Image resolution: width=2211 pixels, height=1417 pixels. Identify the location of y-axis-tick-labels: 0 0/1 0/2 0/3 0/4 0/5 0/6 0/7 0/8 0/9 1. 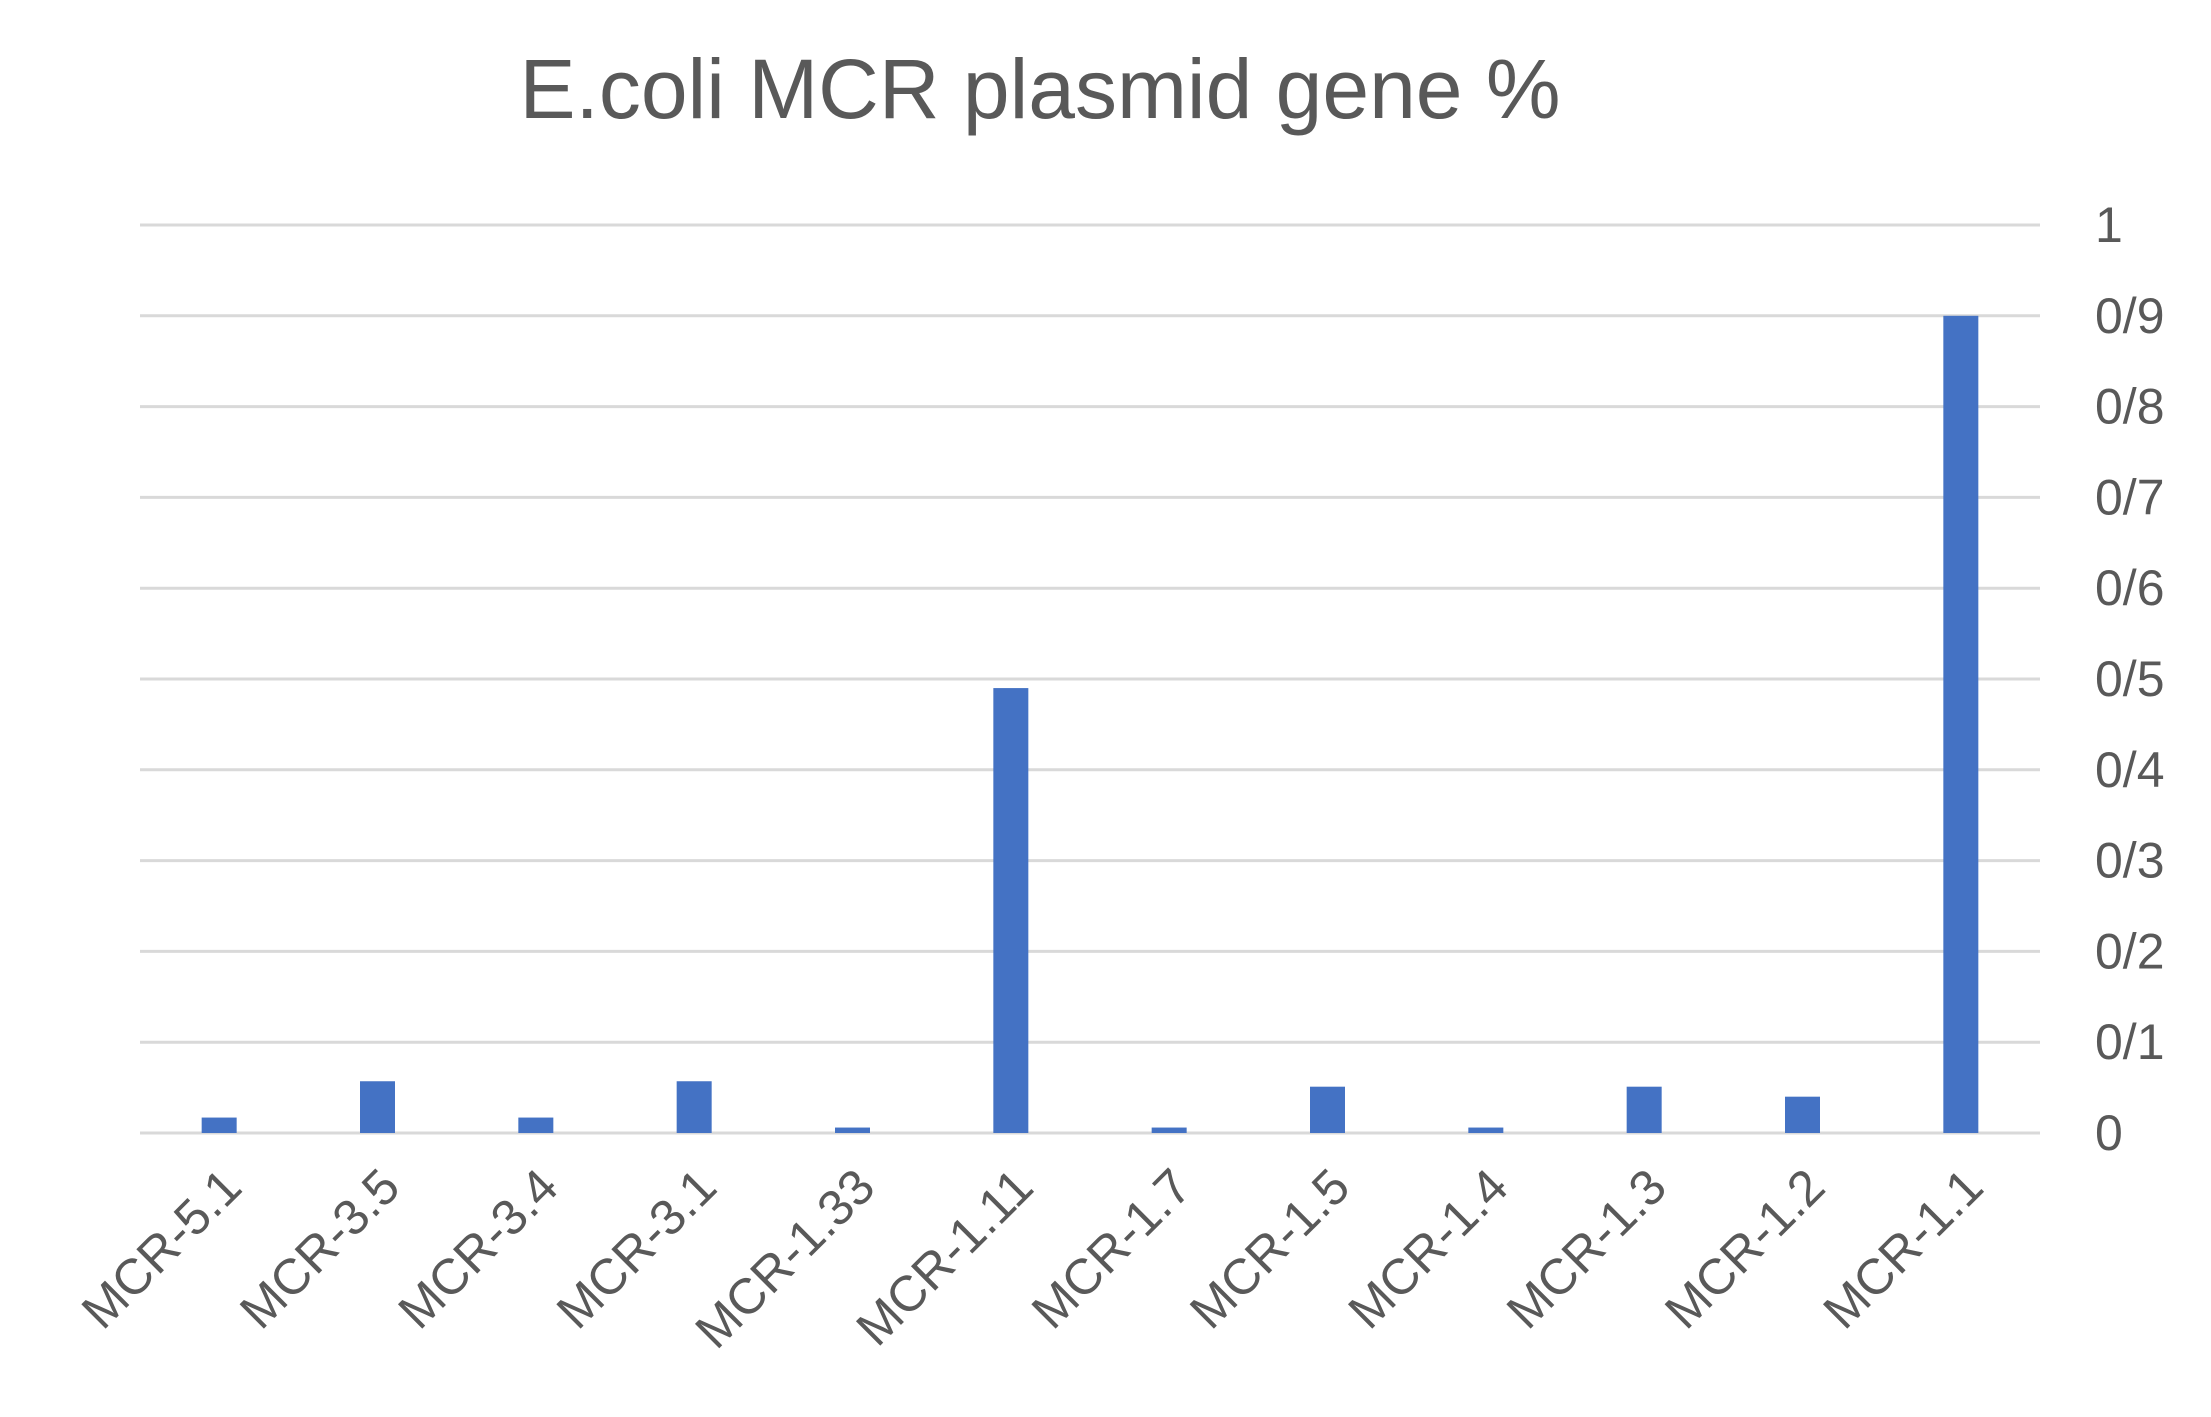
(2130, 679).